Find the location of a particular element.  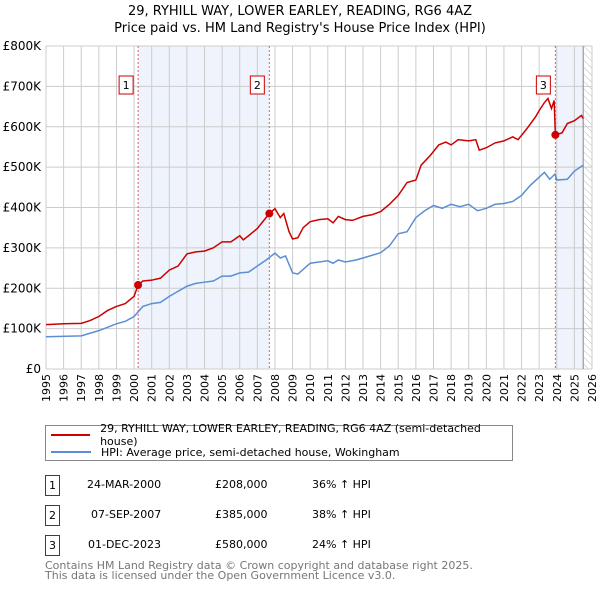

x-tick-label: 1999 is located at coordinates (116, 388).